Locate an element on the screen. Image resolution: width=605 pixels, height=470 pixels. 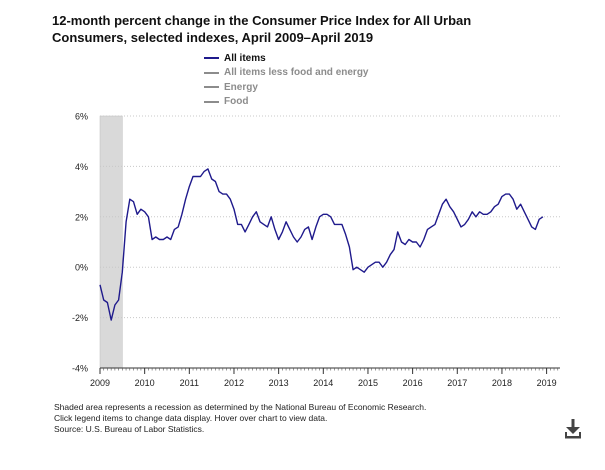
legend-item-all-items: All items is located at coordinates (286, 58).